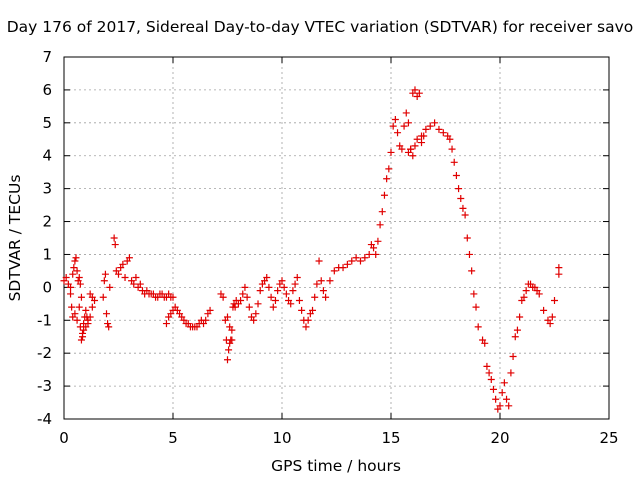 The width and height of the screenshot is (640, 480). What do you see at coordinates (47, 57) in the screenshot?
I see `y-tick-label: 7` at bounding box center [47, 57].